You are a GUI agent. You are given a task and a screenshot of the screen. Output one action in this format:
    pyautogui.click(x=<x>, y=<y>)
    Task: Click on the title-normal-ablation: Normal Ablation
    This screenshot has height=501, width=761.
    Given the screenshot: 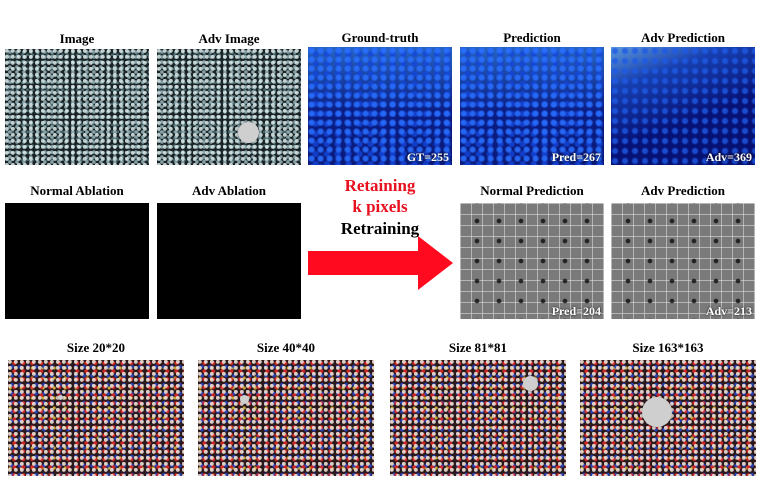 What is the action you would take?
    pyautogui.click(x=77, y=190)
    